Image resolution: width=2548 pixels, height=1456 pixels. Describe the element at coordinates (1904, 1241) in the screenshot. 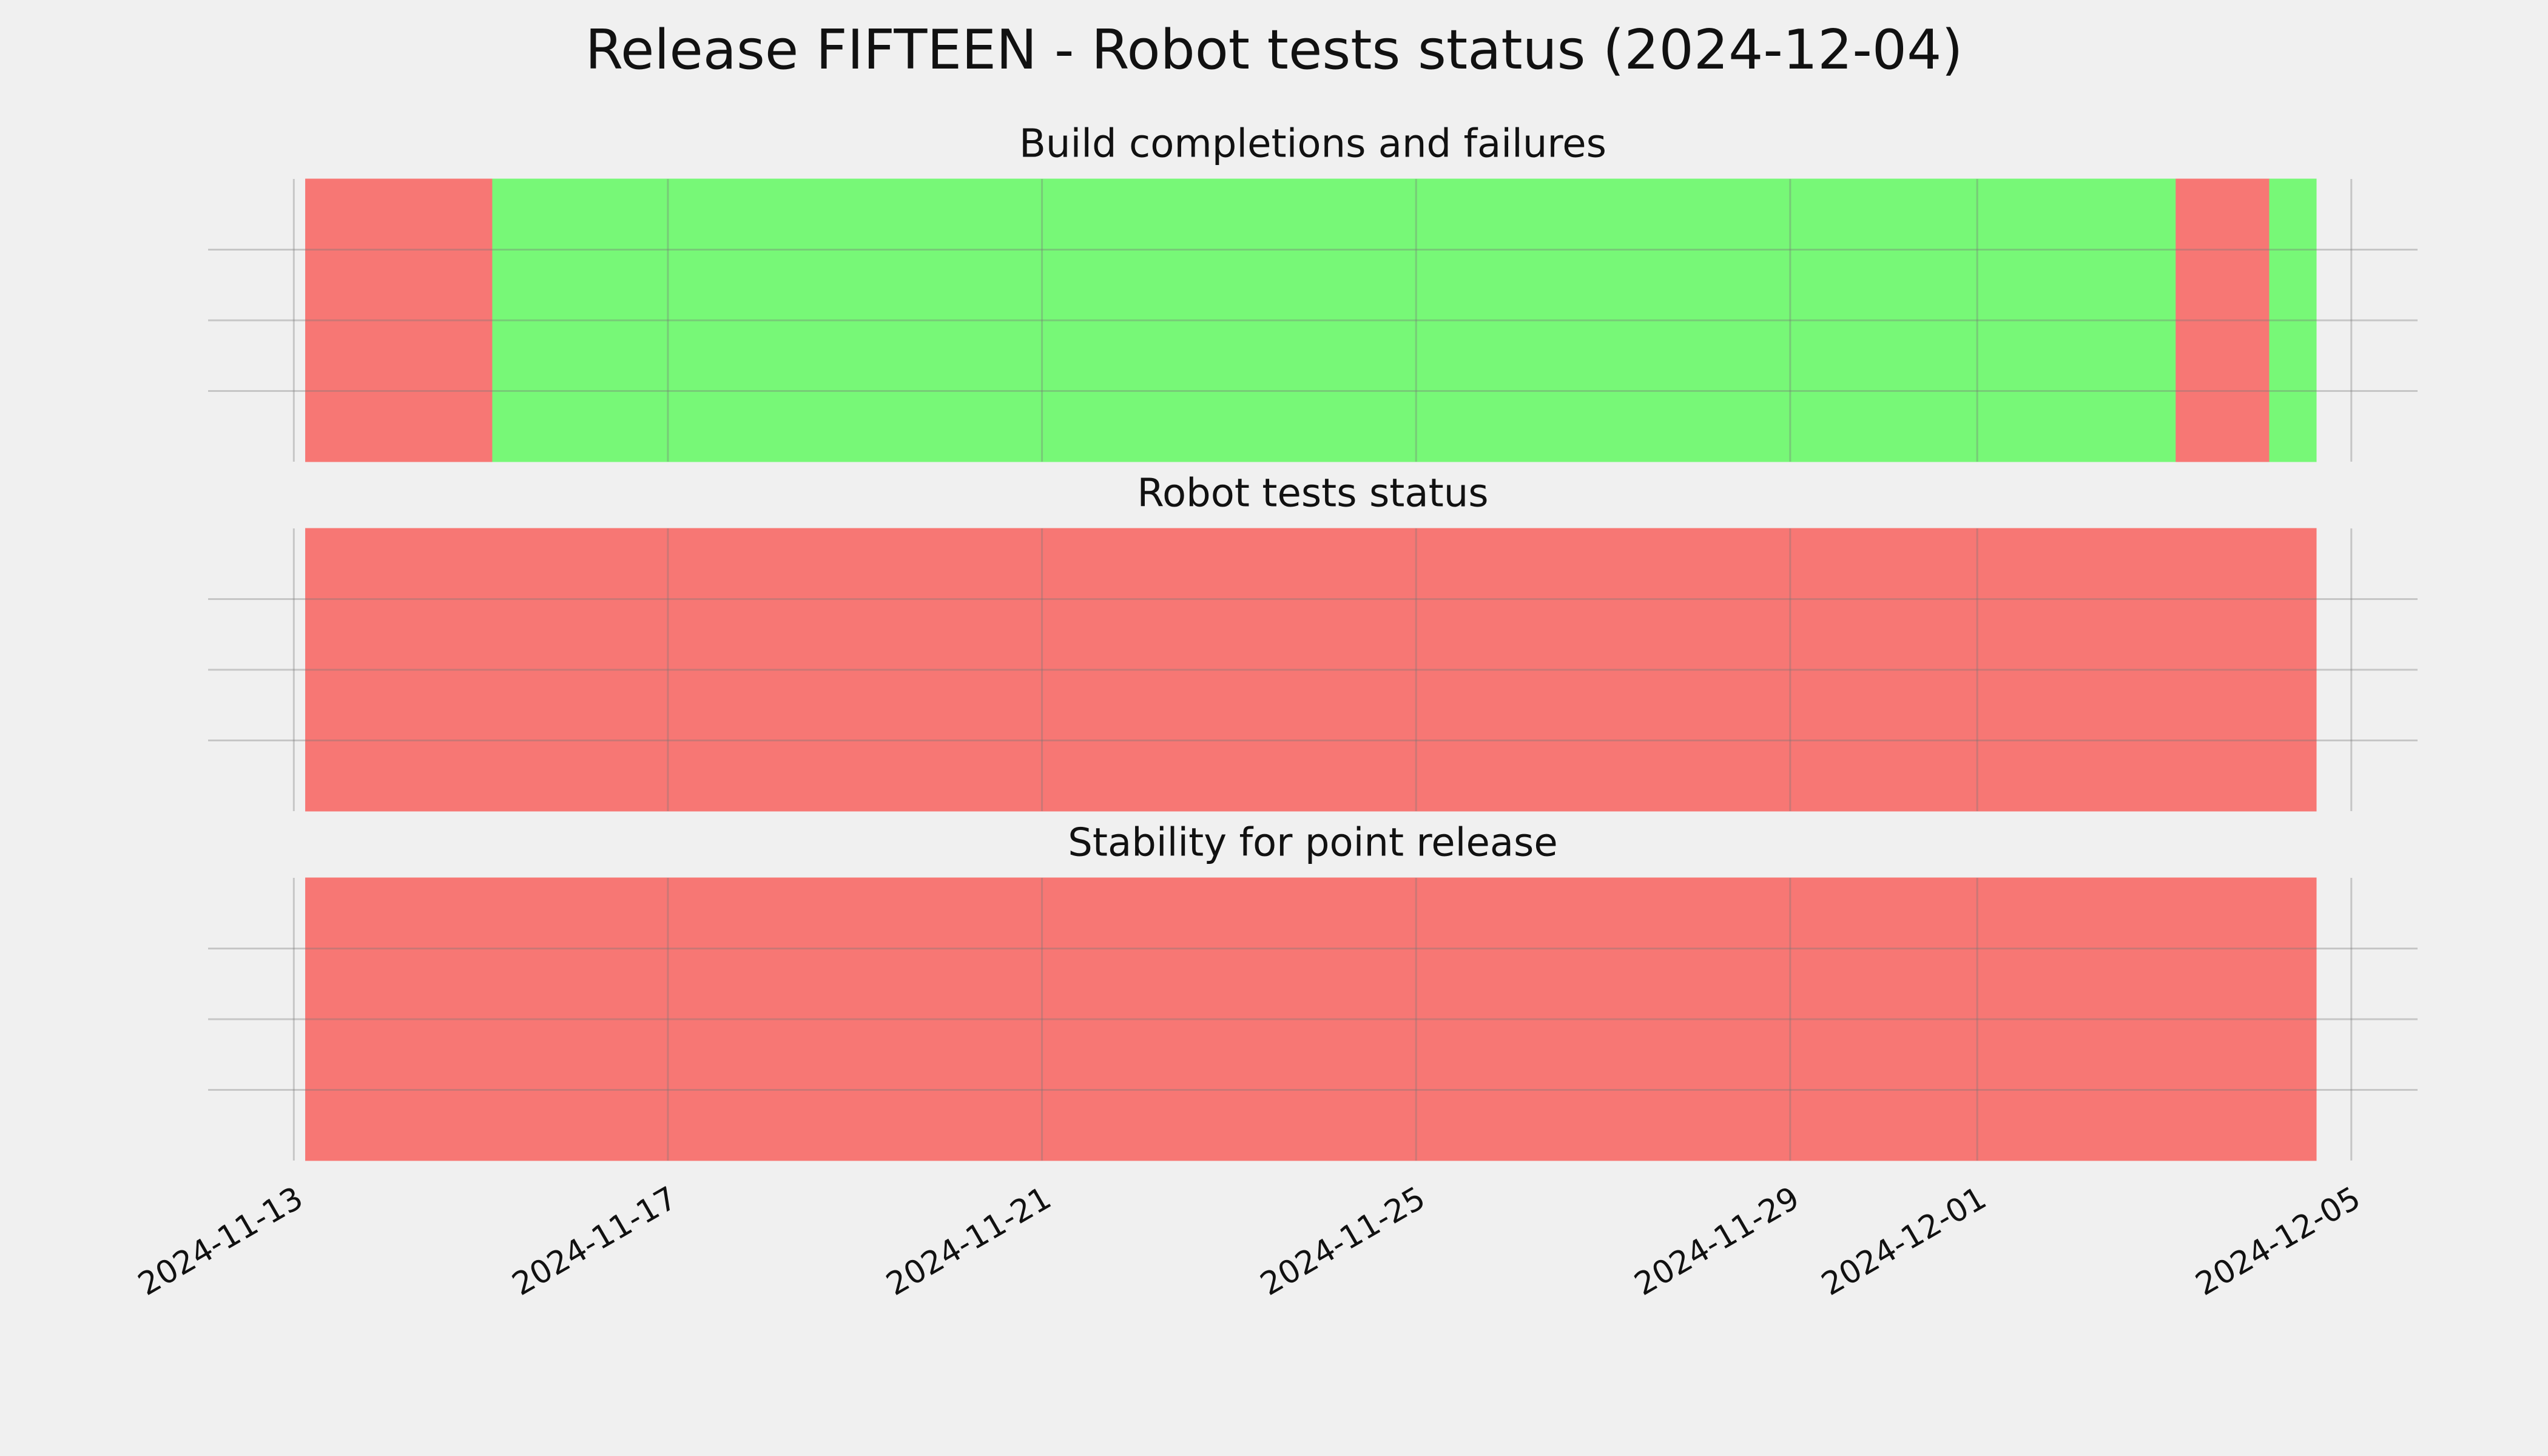

I see `x-tick-label: 2024-12-01` at that location.